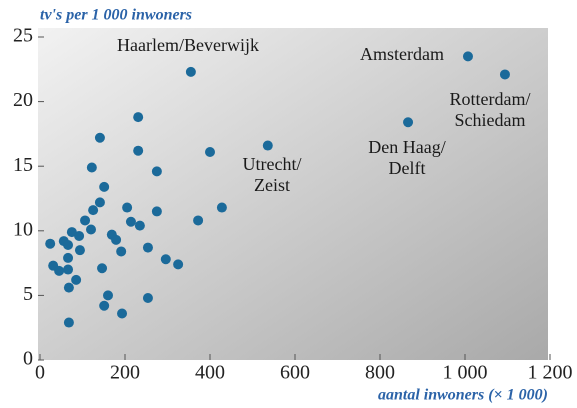  Describe the element at coordinates (272, 164) in the screenshot. I see `annotation: Utrecht/` at that location.